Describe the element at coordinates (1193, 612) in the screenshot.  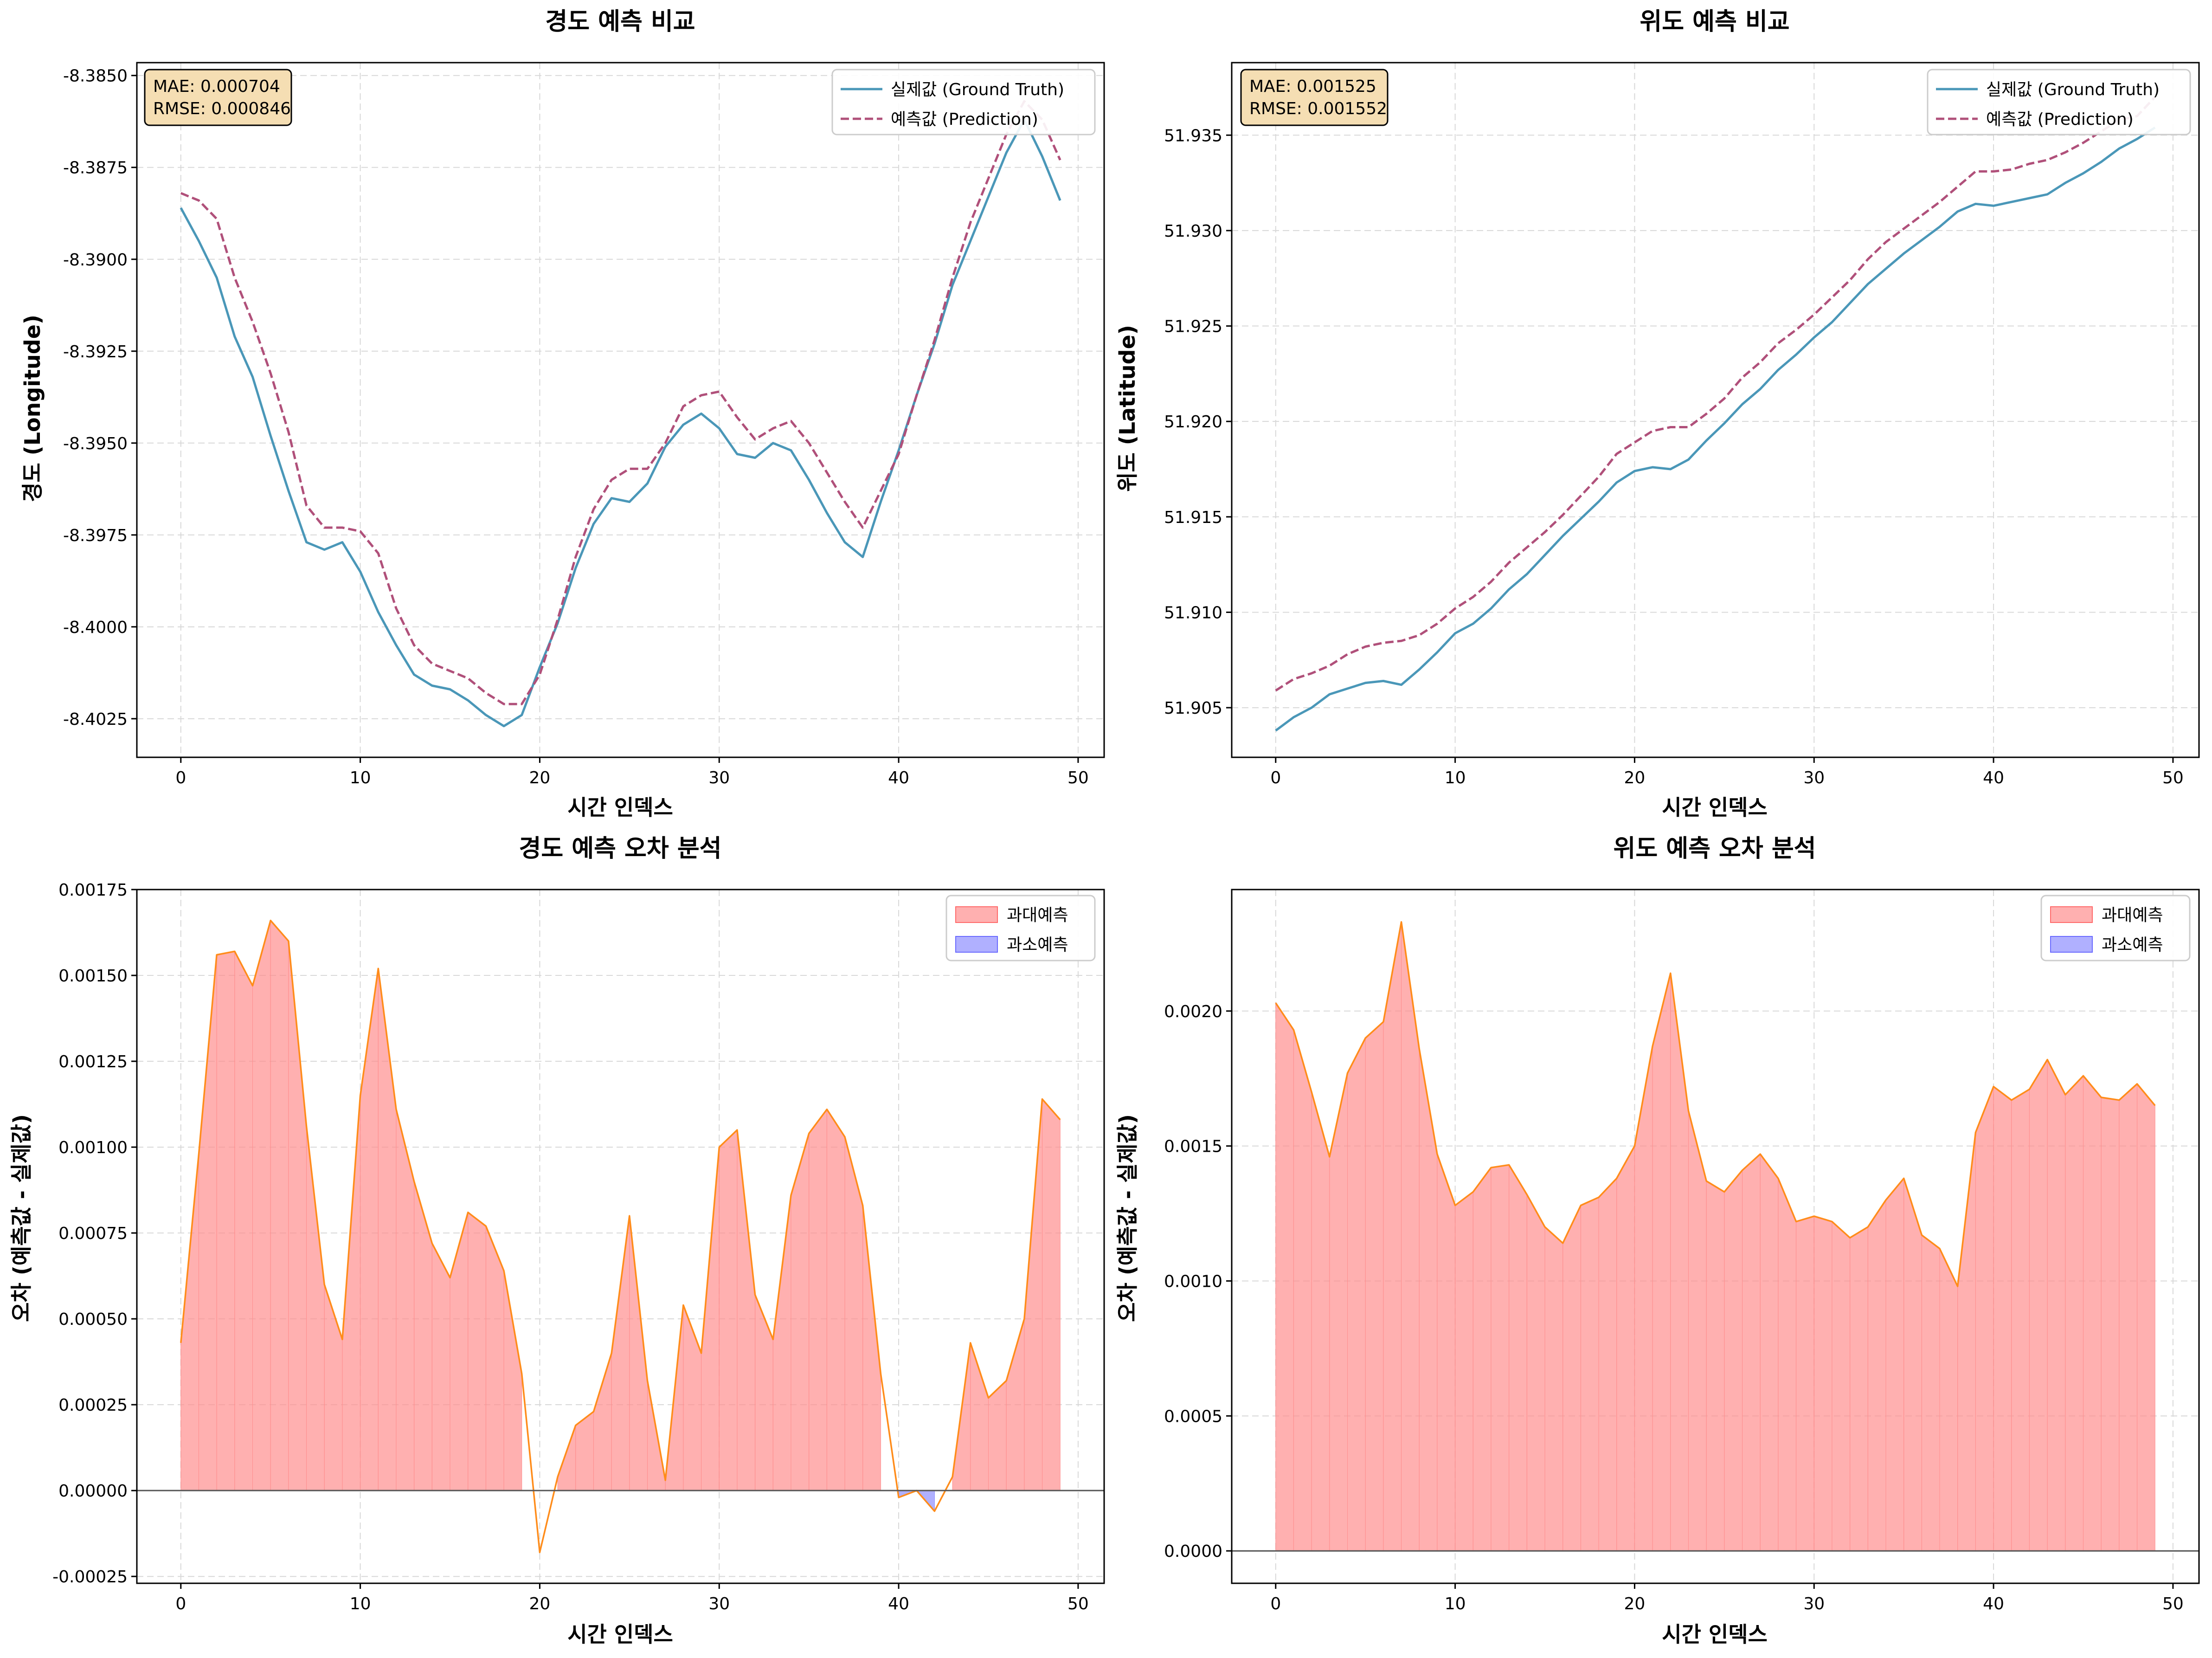
I see `y-tick-label: 51.910` at that location.